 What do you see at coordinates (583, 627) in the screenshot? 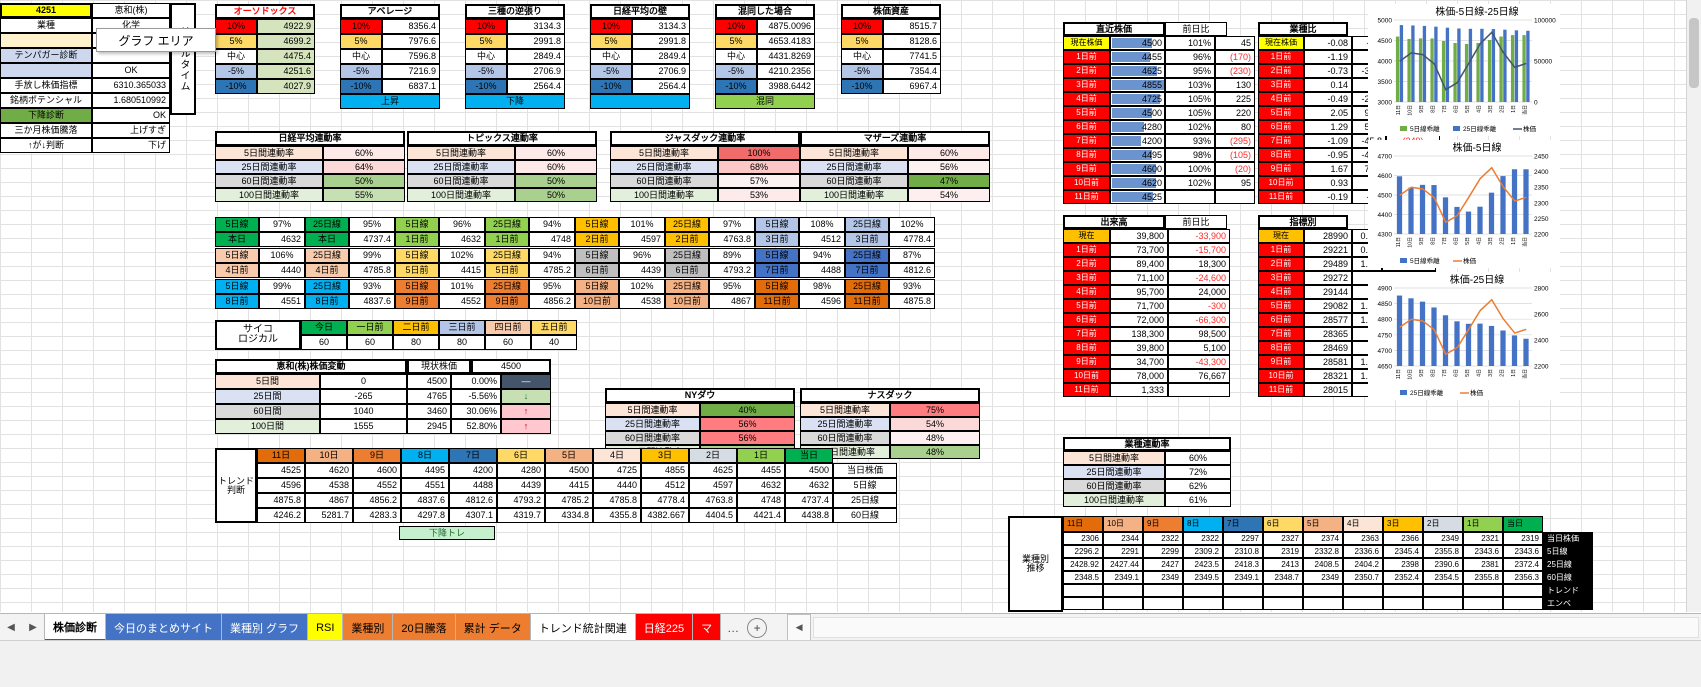
I see `sheet-tab-8: トレンド統計関連` at bounding box center [583, 627].